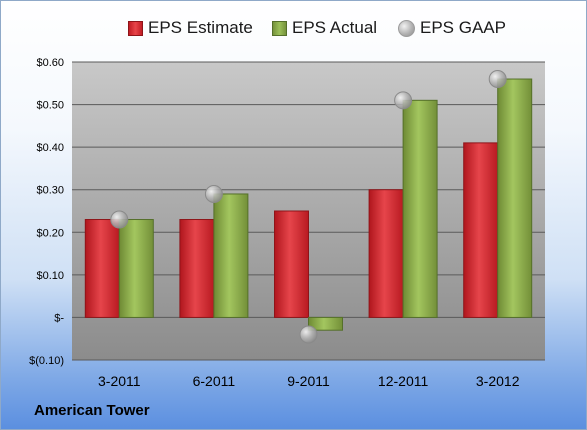  I want to click on y-tick-label: $0.60, so click(50, 63).